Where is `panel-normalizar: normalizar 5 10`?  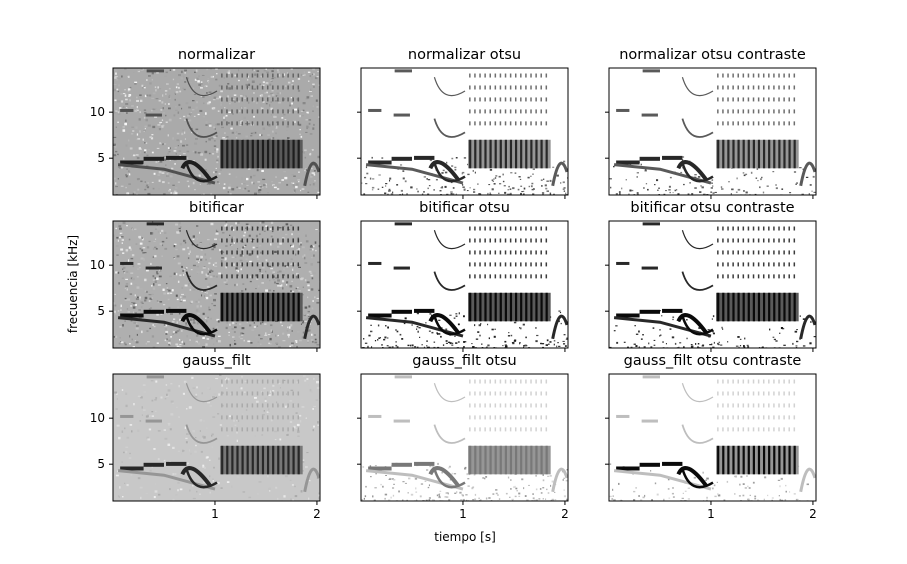
panel-normalizar: normalizar 5 10 is located at coordinates (205, 123).